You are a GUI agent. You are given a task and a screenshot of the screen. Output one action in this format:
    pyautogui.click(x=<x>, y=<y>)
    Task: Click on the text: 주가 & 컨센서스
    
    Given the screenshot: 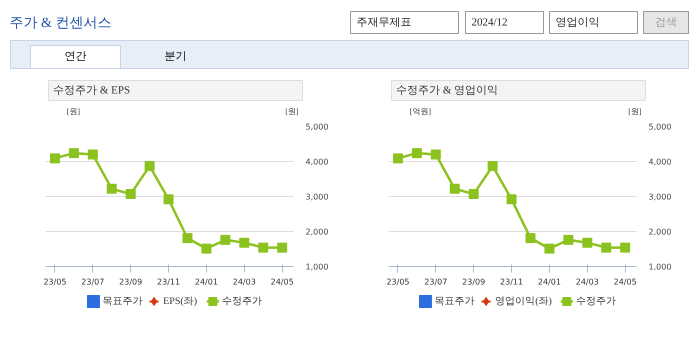 What is the action you would take?
    pyautogui.click(x=61, y=23)
    